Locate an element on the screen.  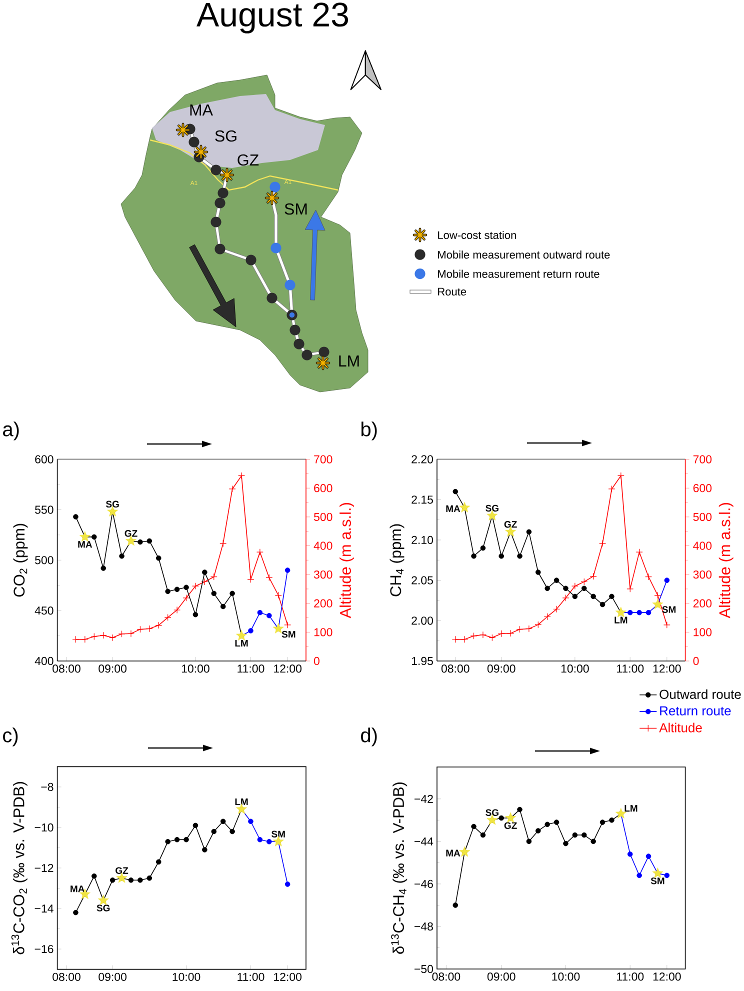
text: MA is located at coordinates (201, 110).